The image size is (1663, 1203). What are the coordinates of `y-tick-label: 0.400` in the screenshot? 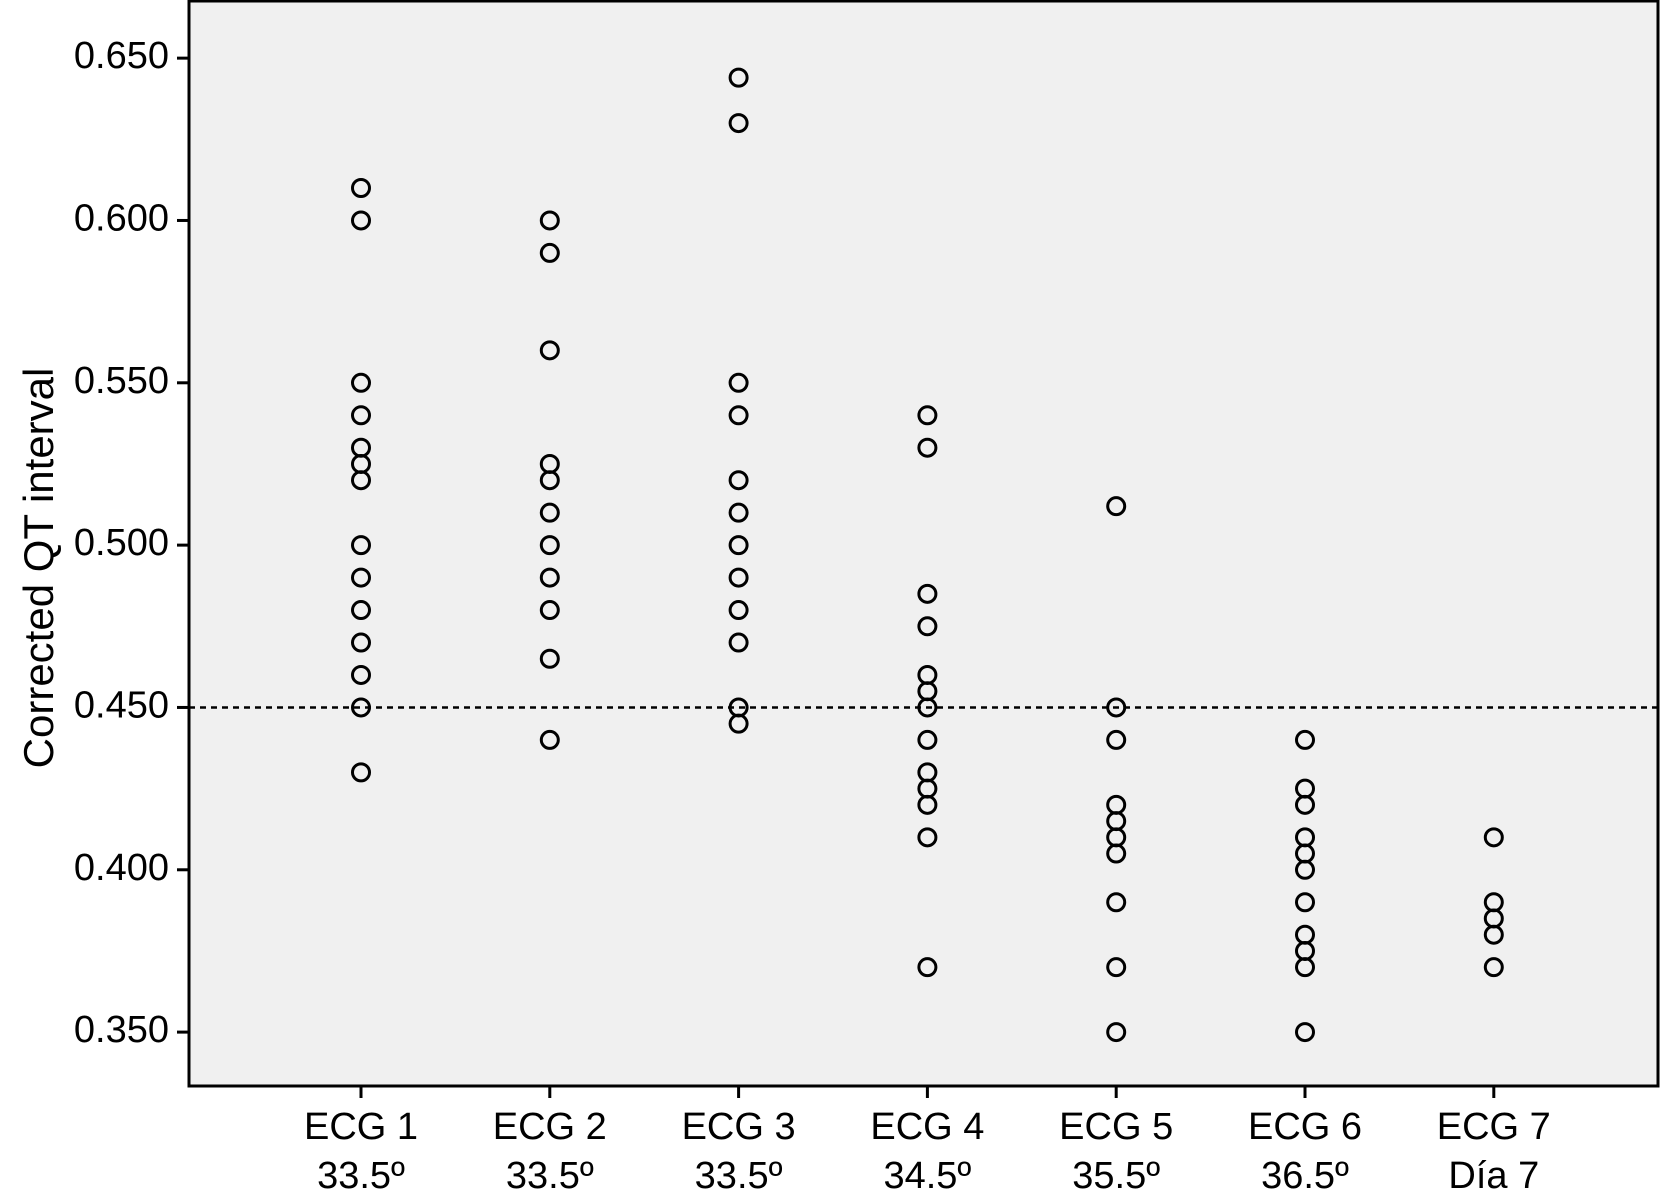 It's located at (121, 868).